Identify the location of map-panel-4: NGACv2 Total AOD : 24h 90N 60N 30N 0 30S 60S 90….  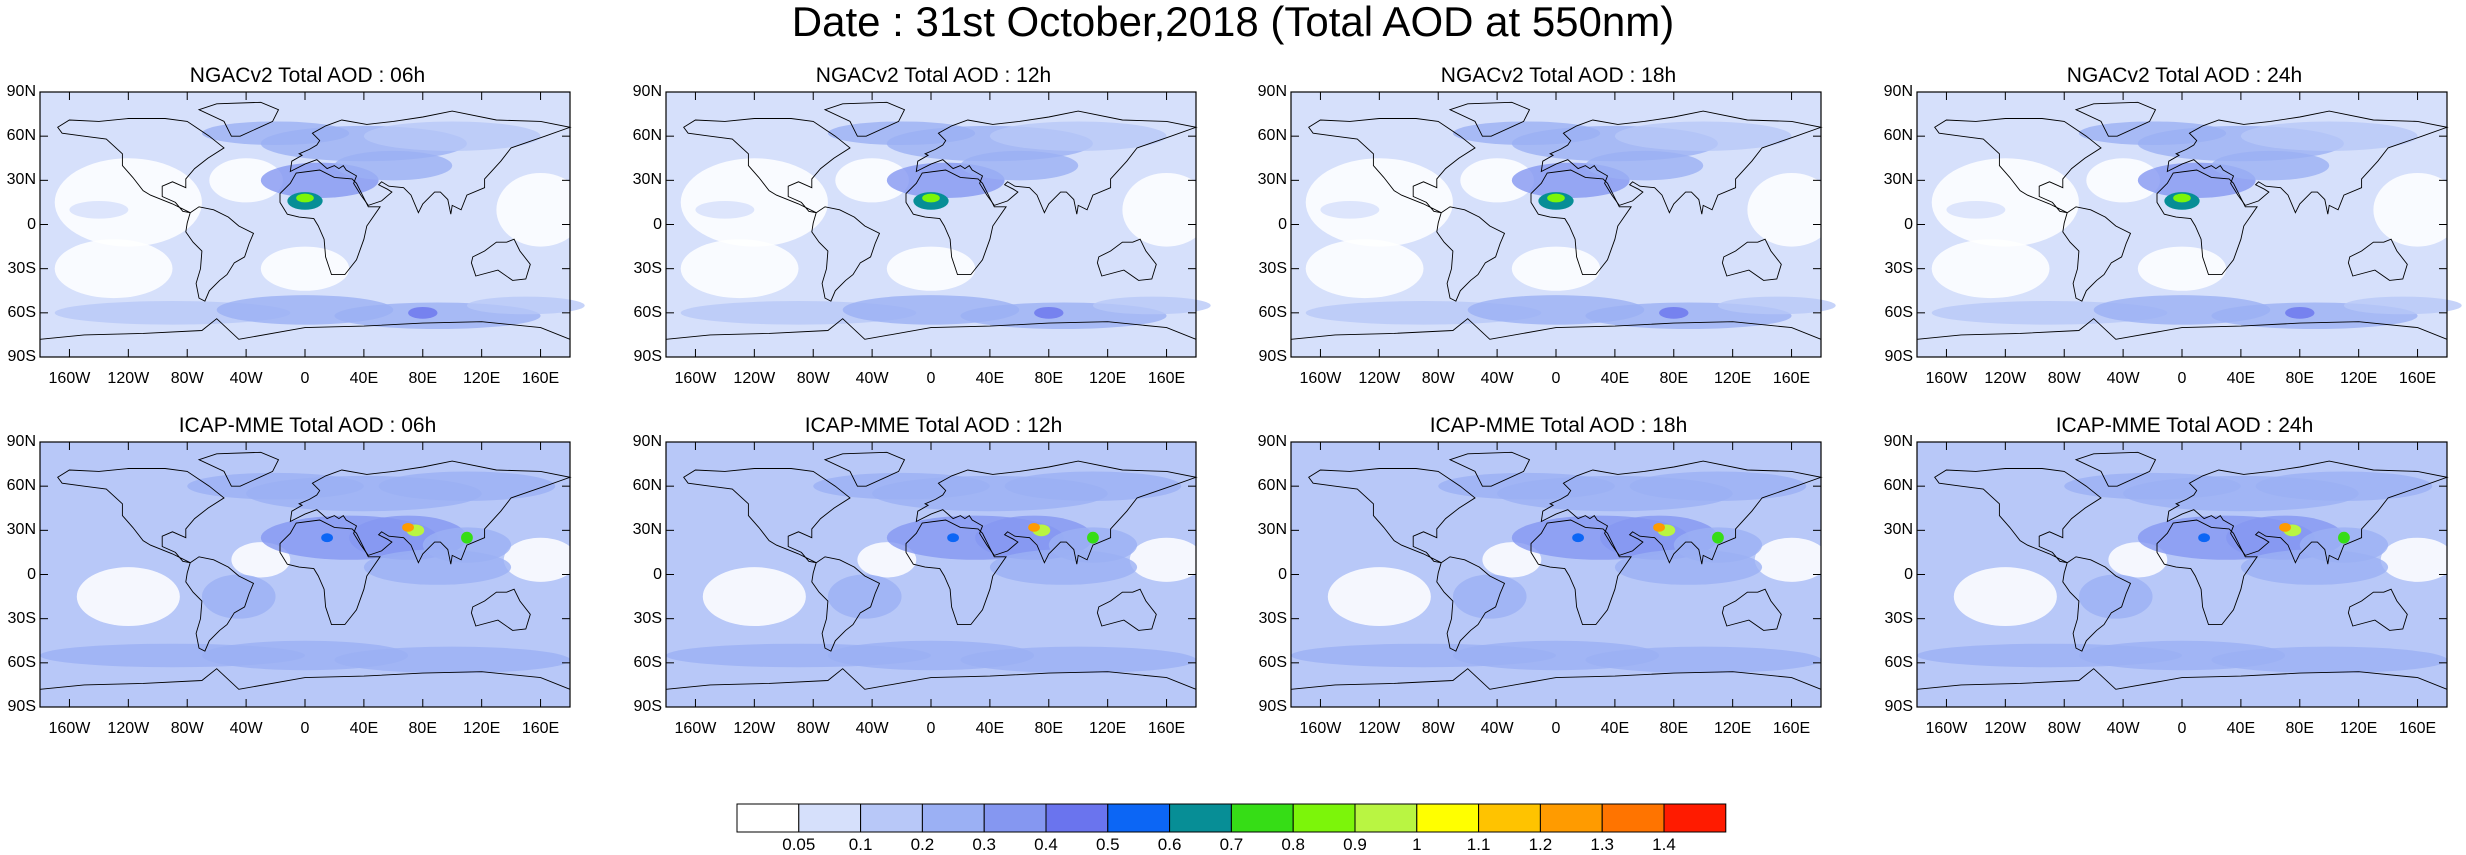
(2173, 225).